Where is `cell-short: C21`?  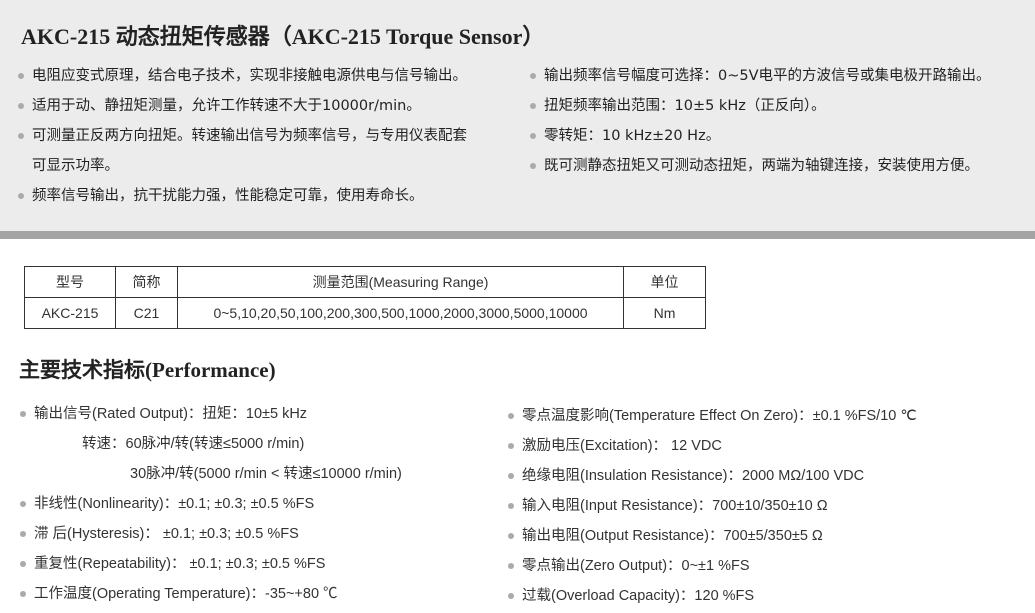
cell-short: C21 is located at coordinates (146, 313).